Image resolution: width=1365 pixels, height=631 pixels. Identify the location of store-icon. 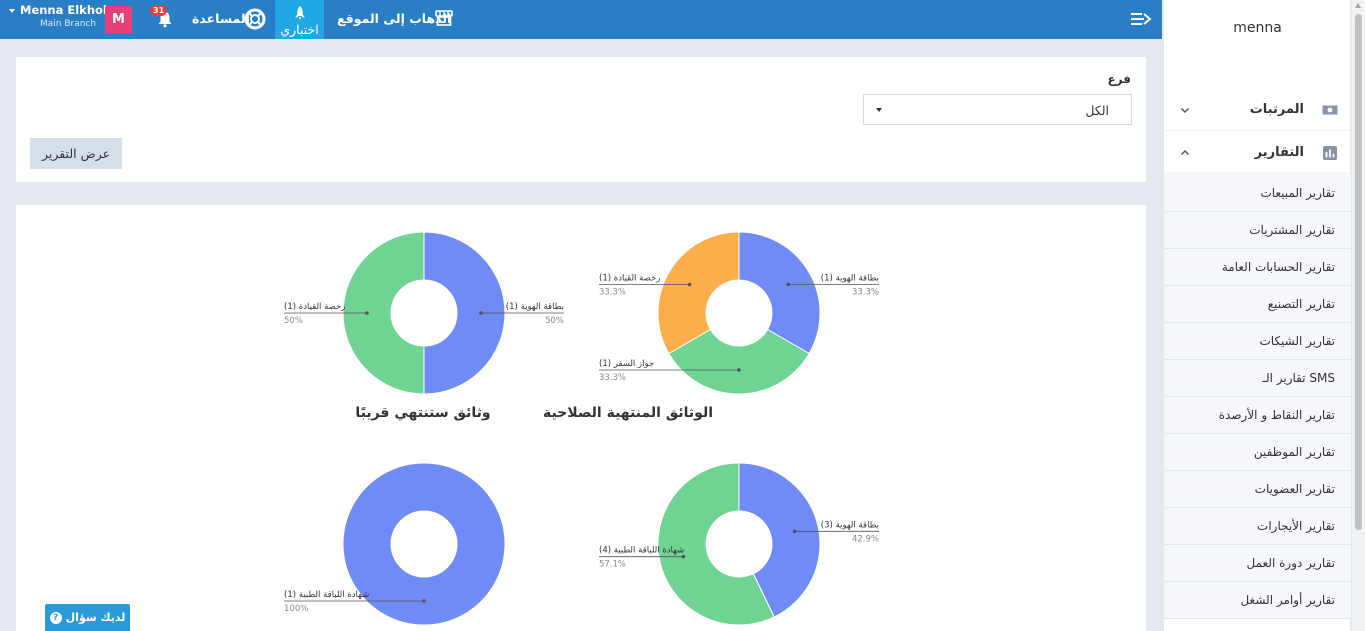
(444, 18).